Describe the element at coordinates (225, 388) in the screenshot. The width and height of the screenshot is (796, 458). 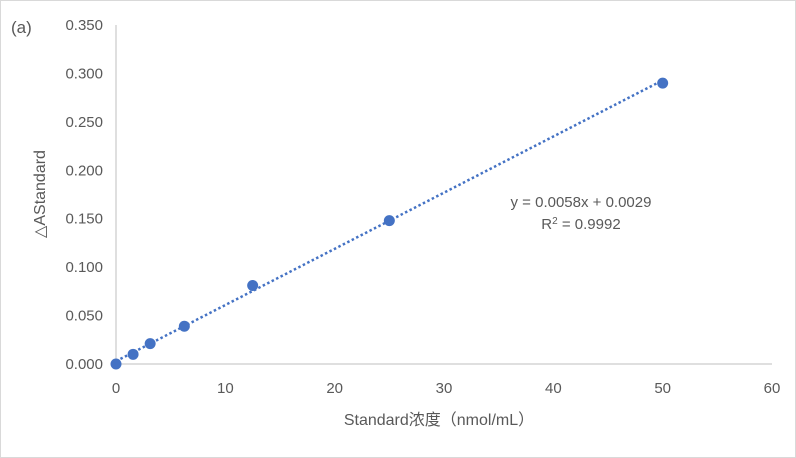
I see `x-tick-label: 10` at that location.